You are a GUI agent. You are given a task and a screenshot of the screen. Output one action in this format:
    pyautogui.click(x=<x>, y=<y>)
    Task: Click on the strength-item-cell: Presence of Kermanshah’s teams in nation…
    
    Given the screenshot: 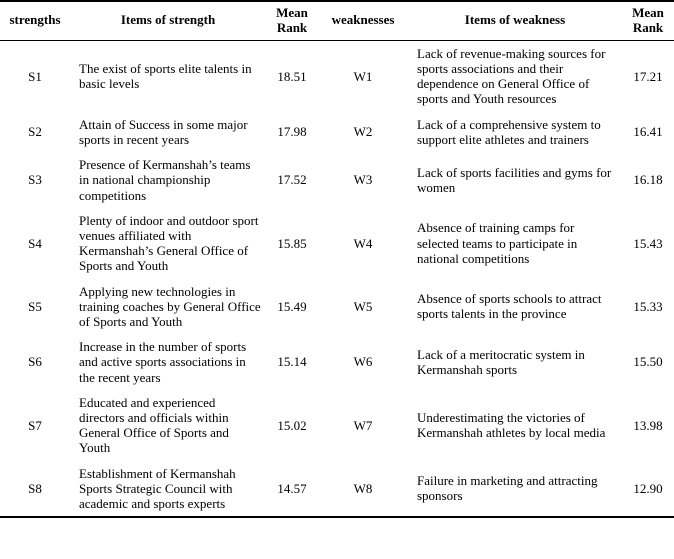 What is the action you would take?
    pyautogui.click(x=165, y=180)
    